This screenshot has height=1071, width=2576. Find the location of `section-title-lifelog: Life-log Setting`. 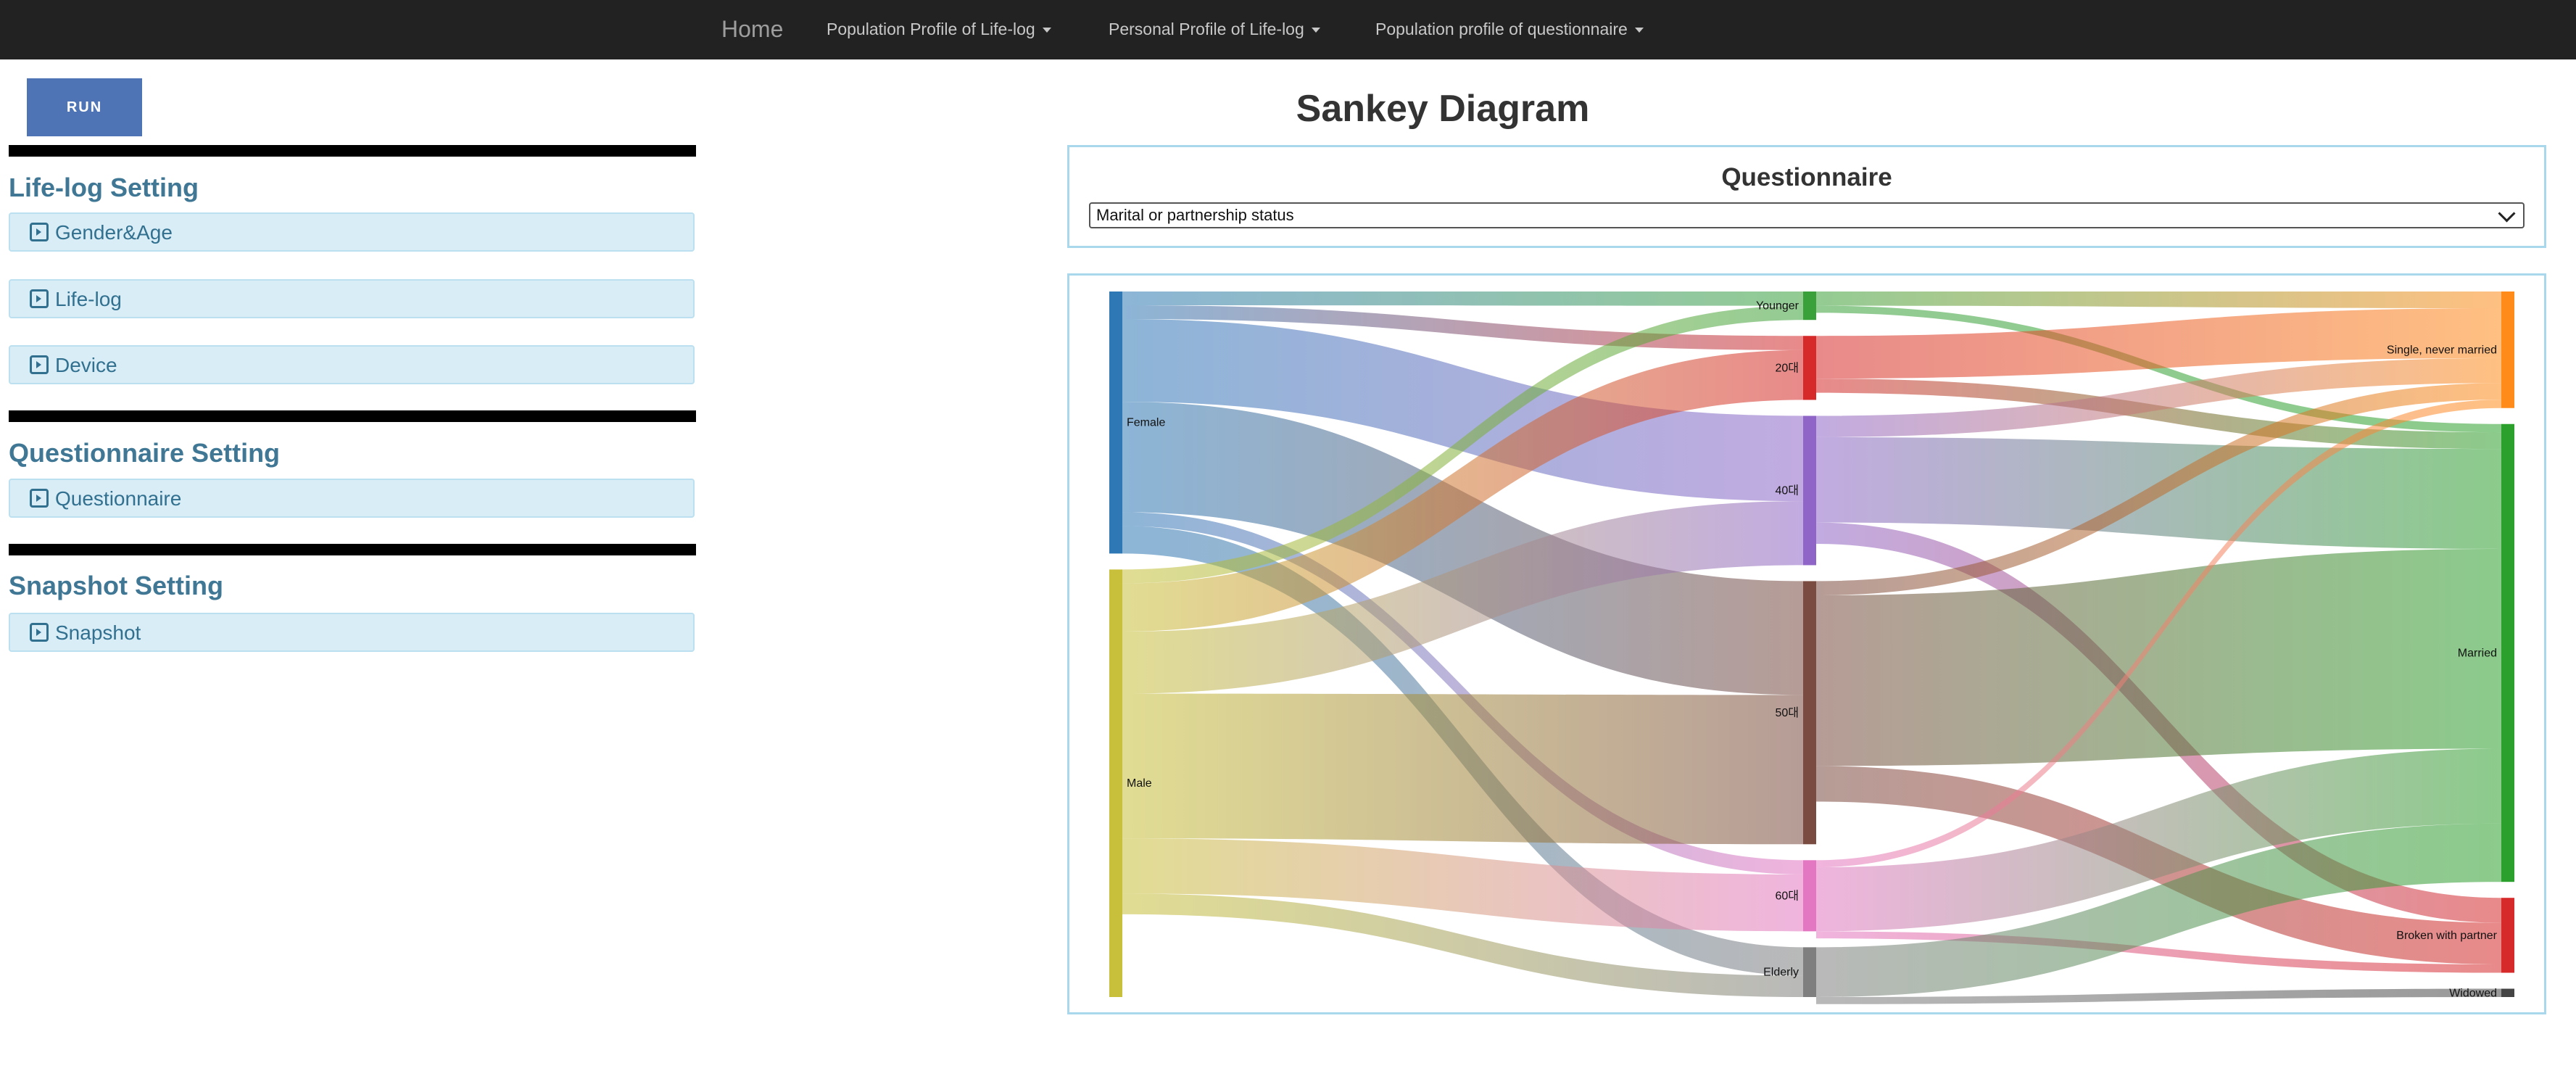

section-title-lifelog: Life-log Setting is located at coordinates (104, 187).